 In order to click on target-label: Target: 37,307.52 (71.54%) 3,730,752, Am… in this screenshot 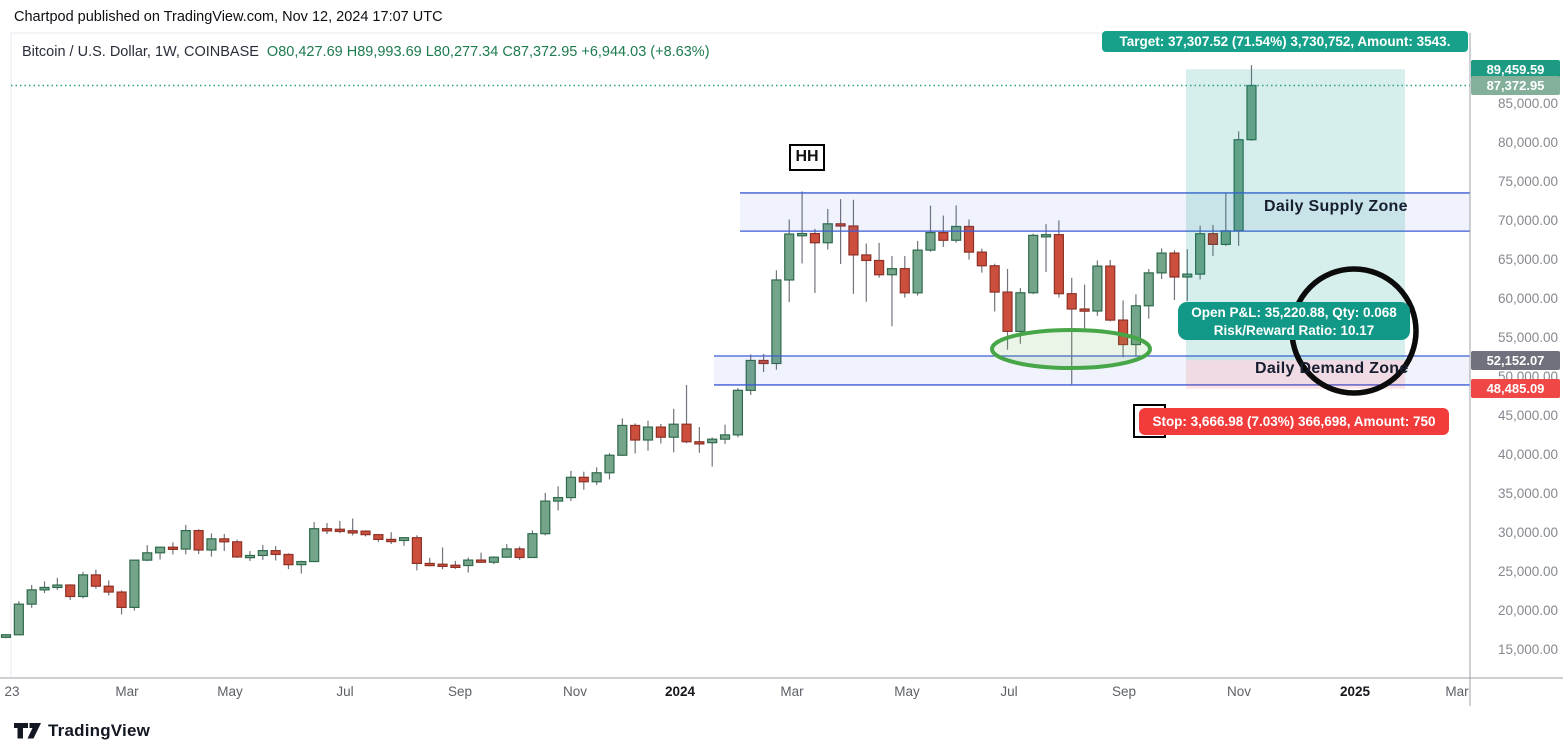, I will do `click(1285, 41)`.